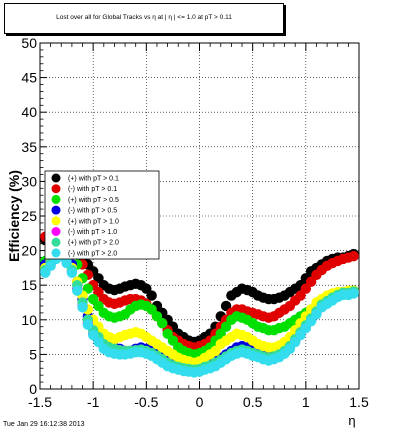  Describe the element at coordinates (93, 402) in the screenshot. I see `x-tick-label: -1` at that location.